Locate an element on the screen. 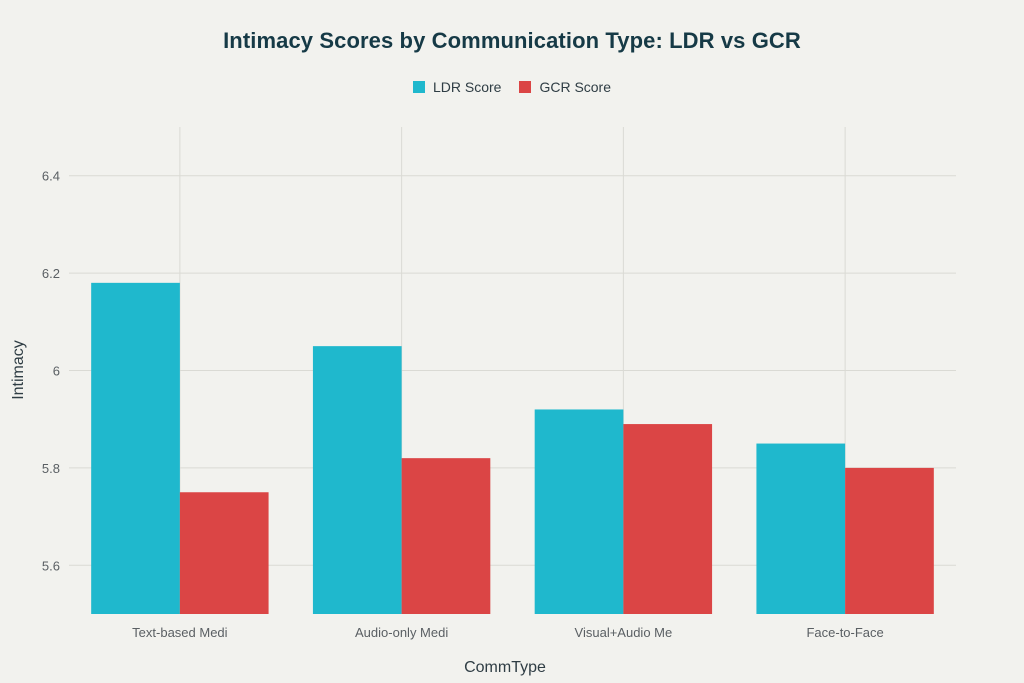 This screenshot has height=683, width=1024. legend-label-gcr: GCR Score is located at coordinates (575, 87).